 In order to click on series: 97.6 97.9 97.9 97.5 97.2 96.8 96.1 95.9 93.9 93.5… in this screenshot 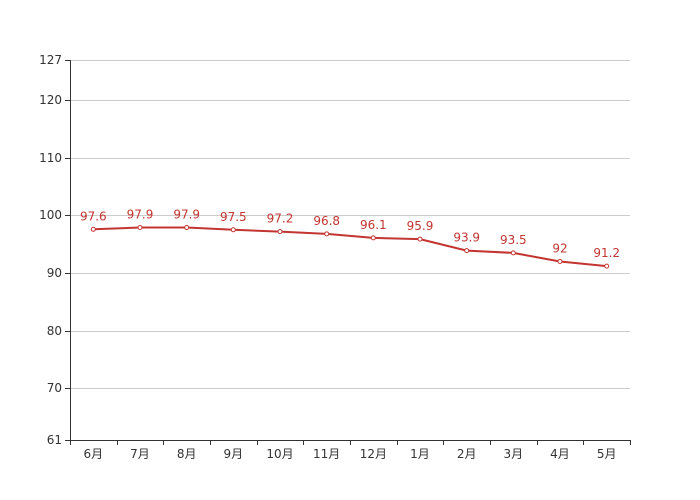, I will do `click(350, 238)`.